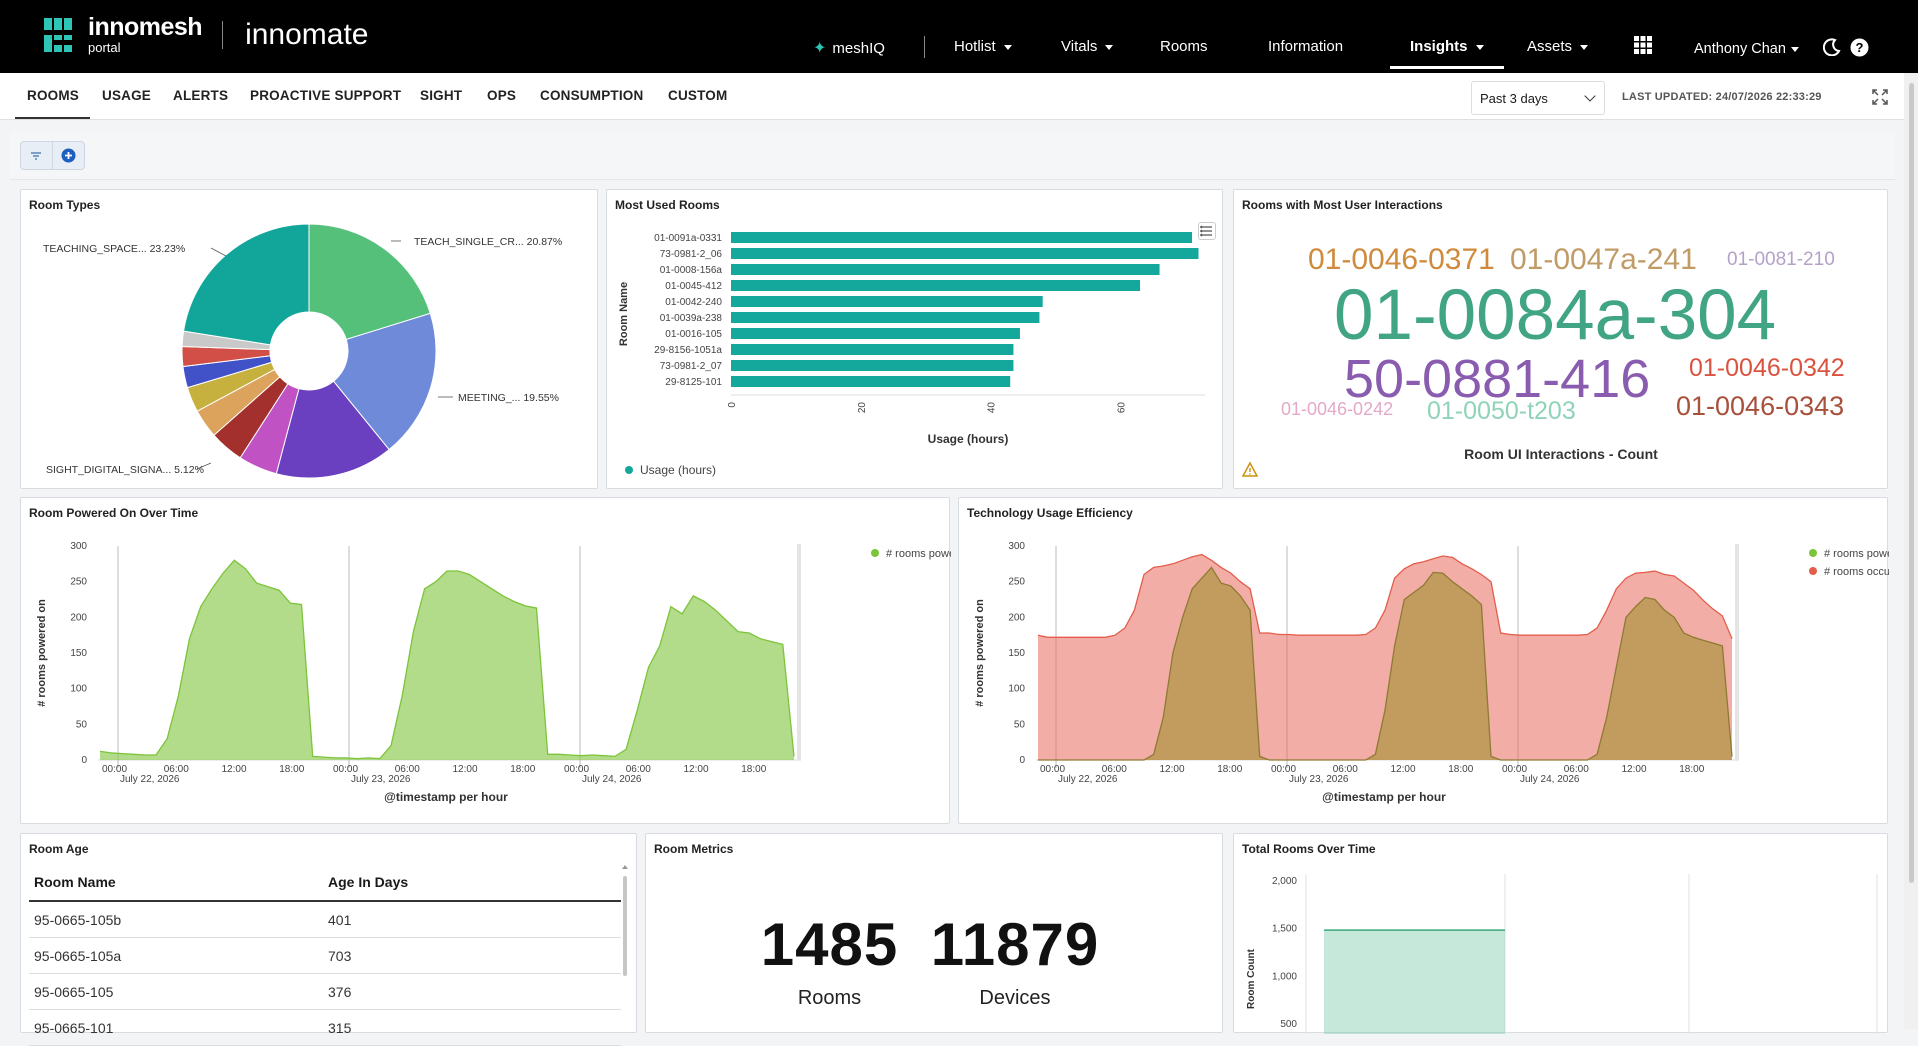 Image resolution: width=1918 pixels, height=1046 pixels. I want to click on cloud-word: 01-0081-210, so click(1781, 259).